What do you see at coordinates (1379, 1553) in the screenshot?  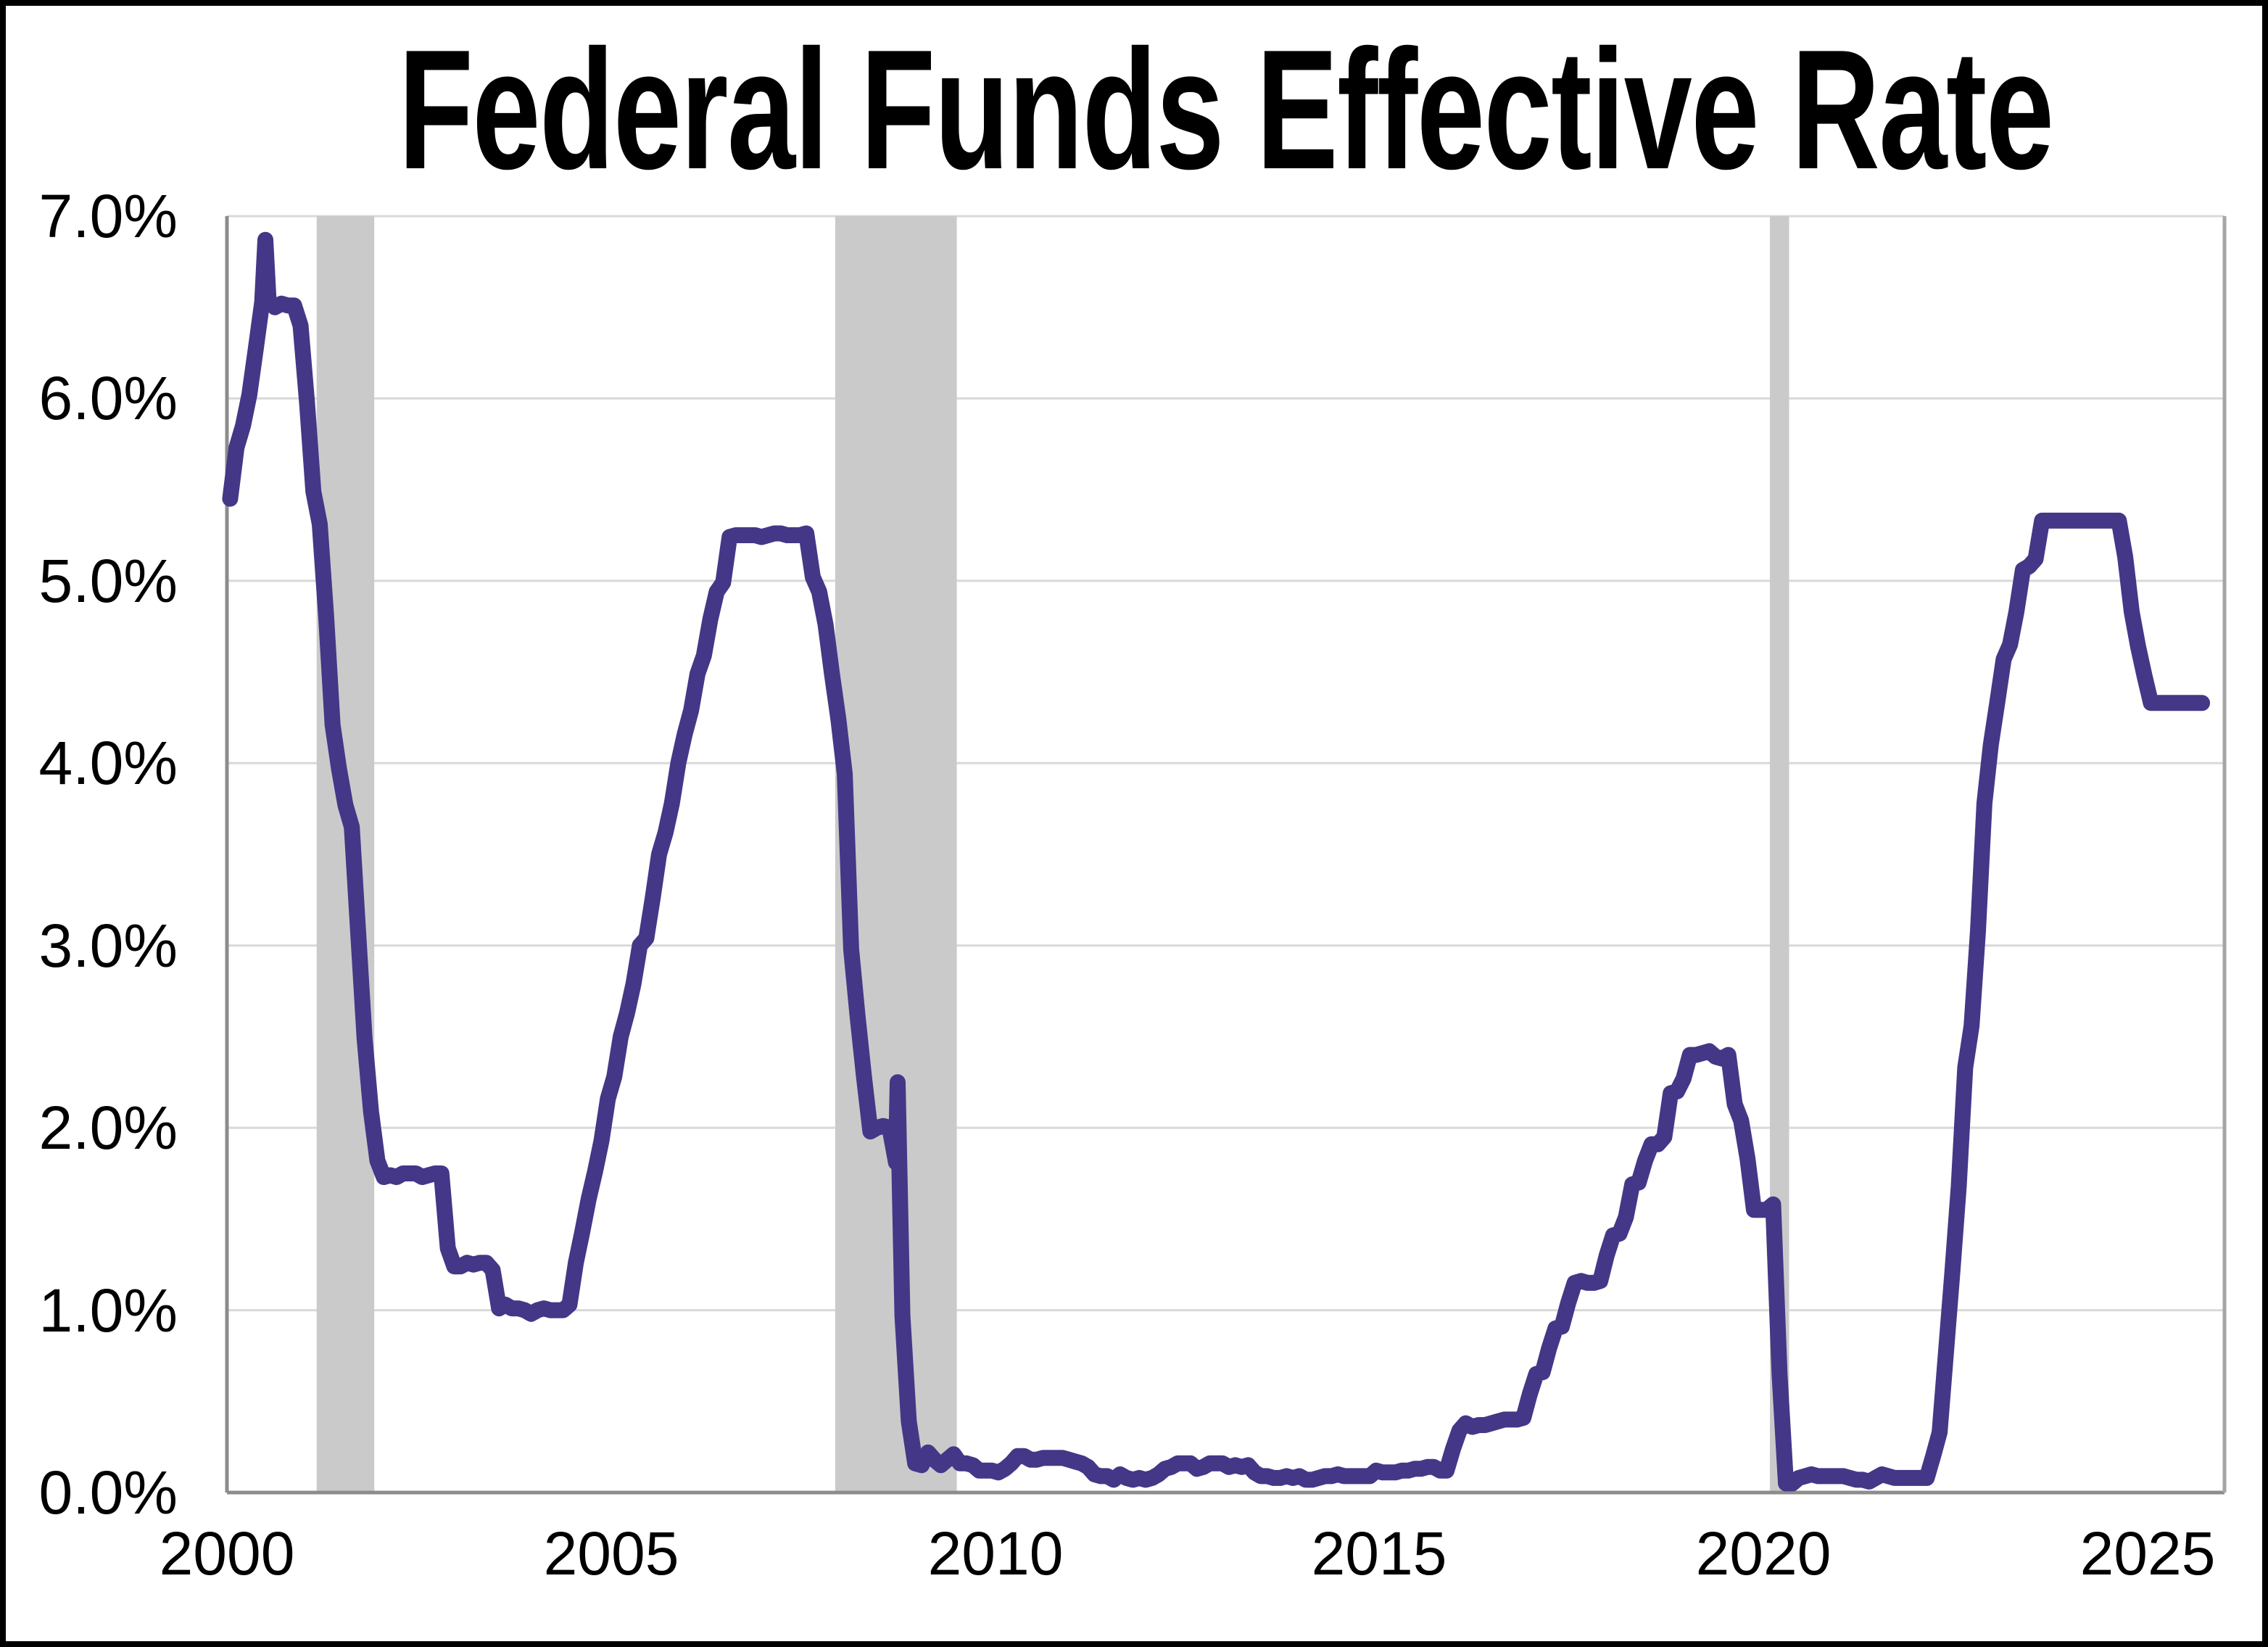 I see `x-tick-label: 2015` at bounding box center [1379, 1553].